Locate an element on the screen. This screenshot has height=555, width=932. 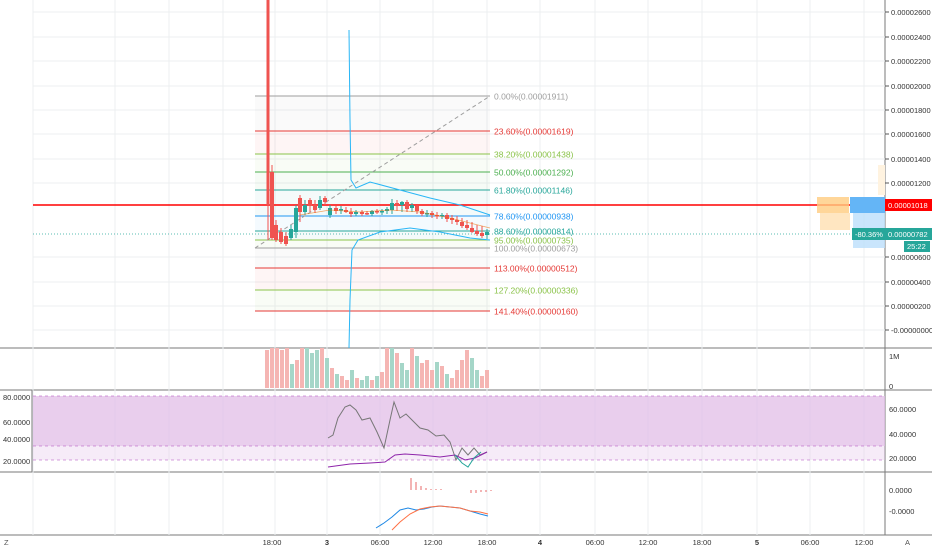
fib-trend-line is located at coordinates (372, 172).